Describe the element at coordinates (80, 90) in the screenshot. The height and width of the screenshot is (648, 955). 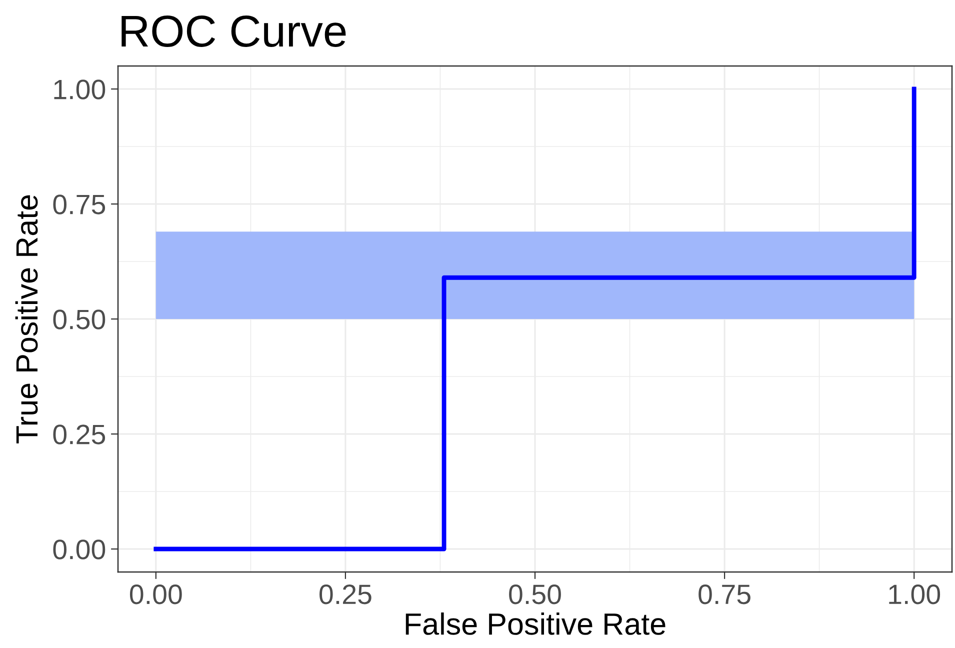
I see `y-tick-label: 1.00` at that location.